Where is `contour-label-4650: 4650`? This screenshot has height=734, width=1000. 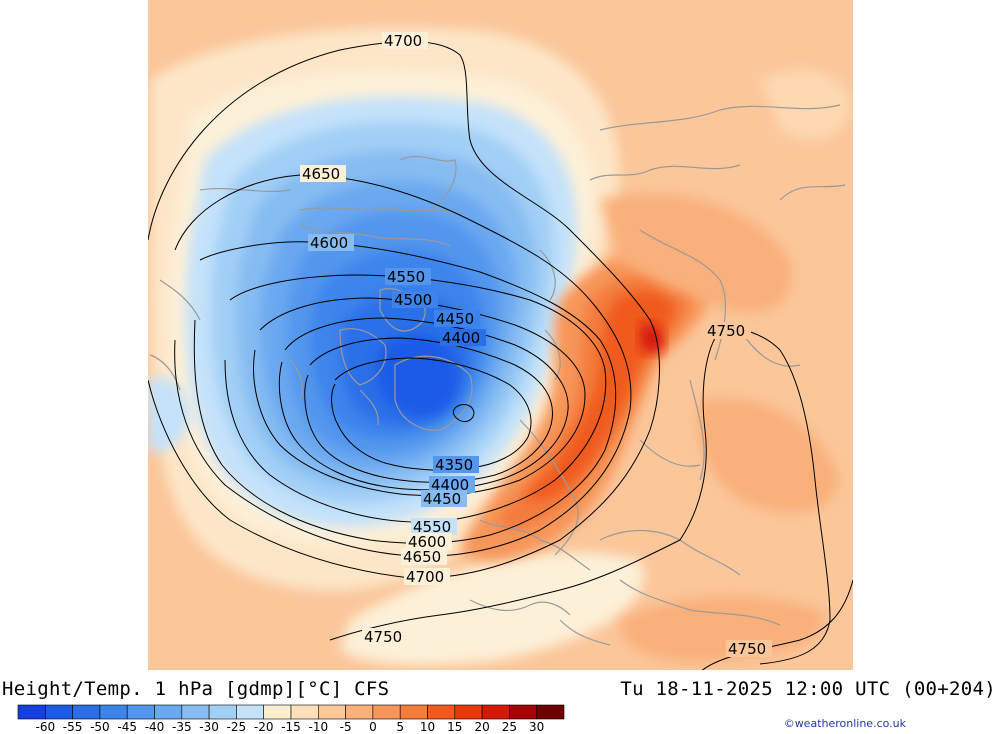
contour-label-4650: 4650 is located at coordinates (321, 174).